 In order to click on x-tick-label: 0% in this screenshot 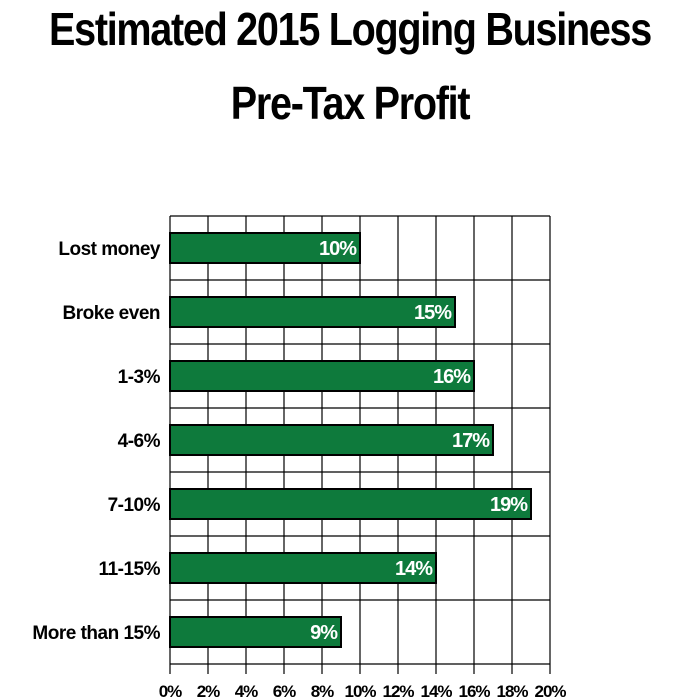, I will do `click(170, 691)`.